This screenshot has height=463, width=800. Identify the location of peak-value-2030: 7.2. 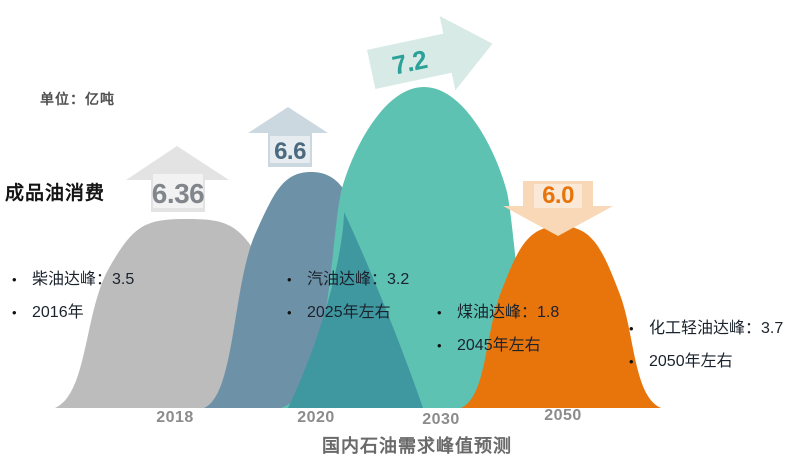
(409, 62).